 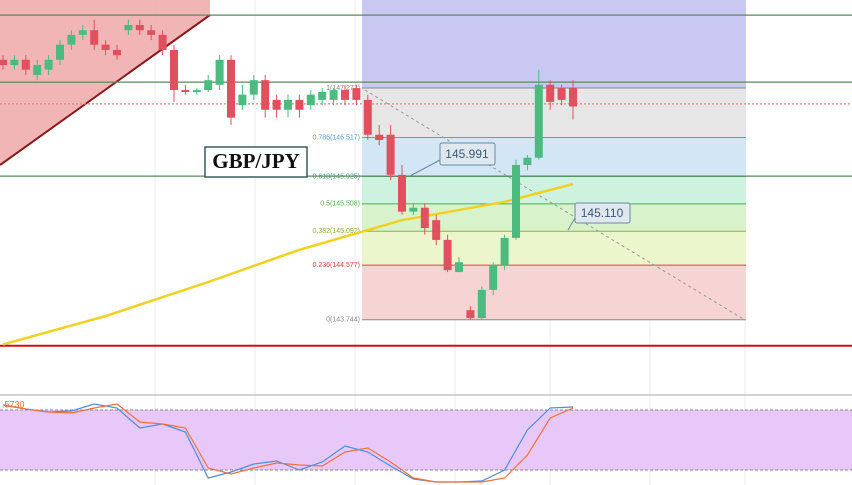 I want to click on fib-label: 0.382(145.092), so click(x=336, y=231).